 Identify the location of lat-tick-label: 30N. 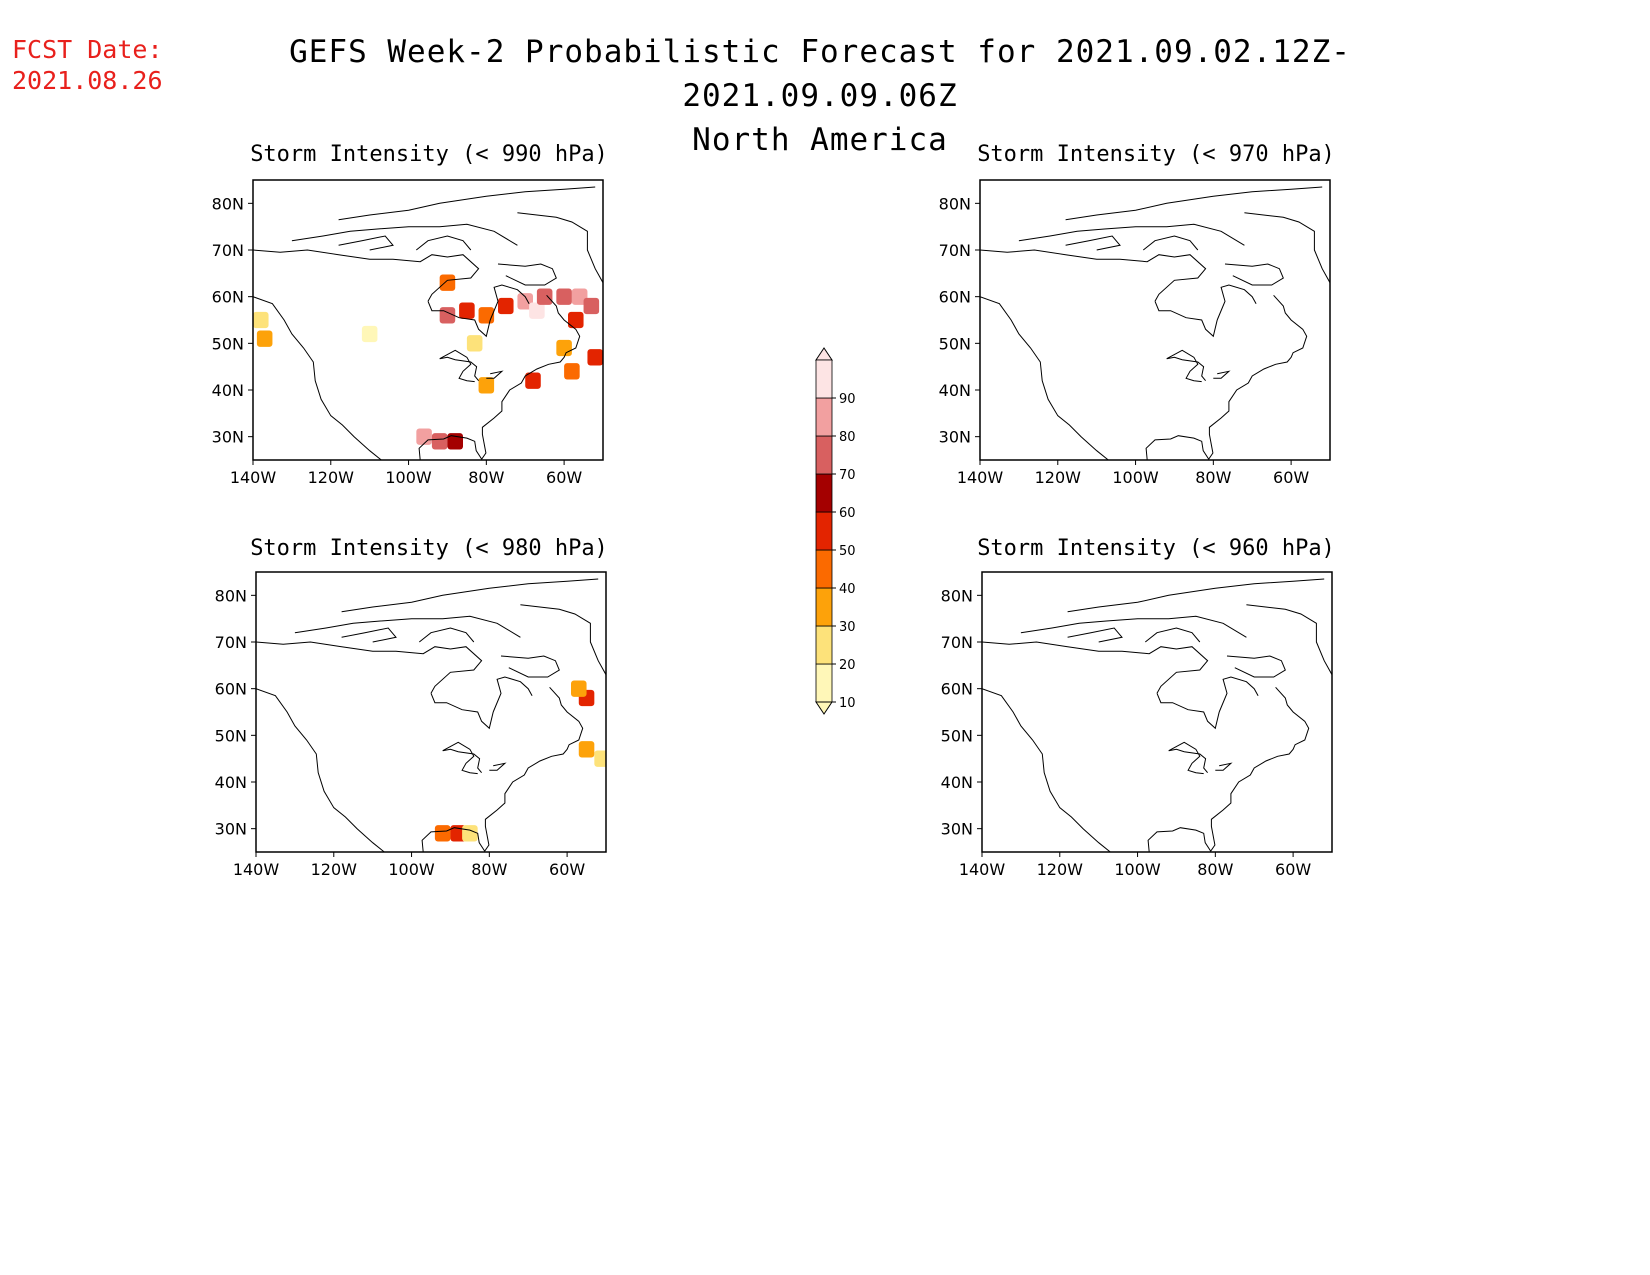
(957, 829).